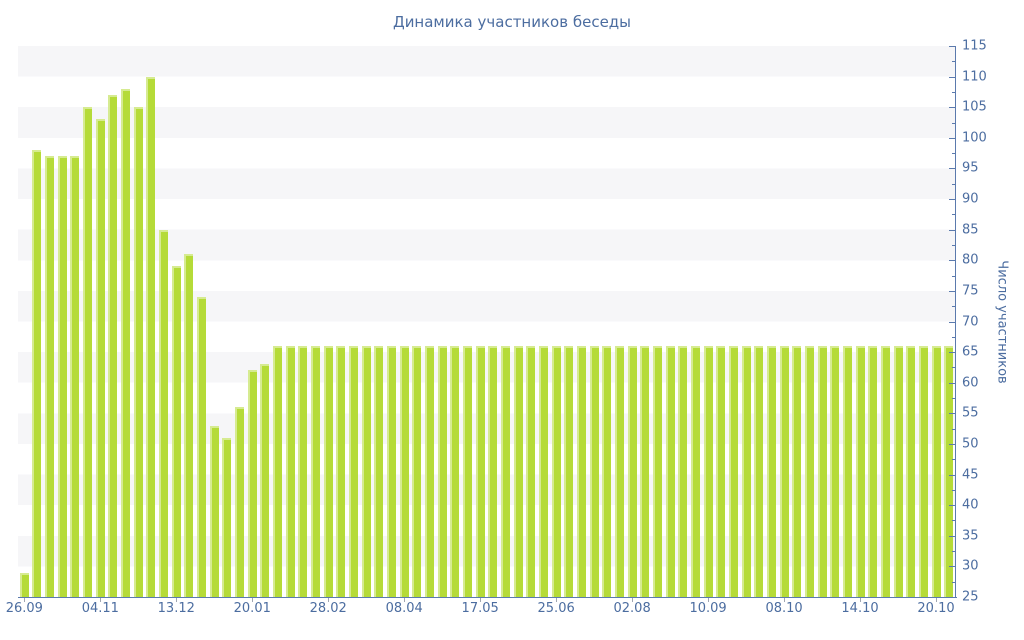 Image resolution: width=1024 pixels, height=640 pixels. I want to click on x-tick-label: 20.01, so click(252, 608).